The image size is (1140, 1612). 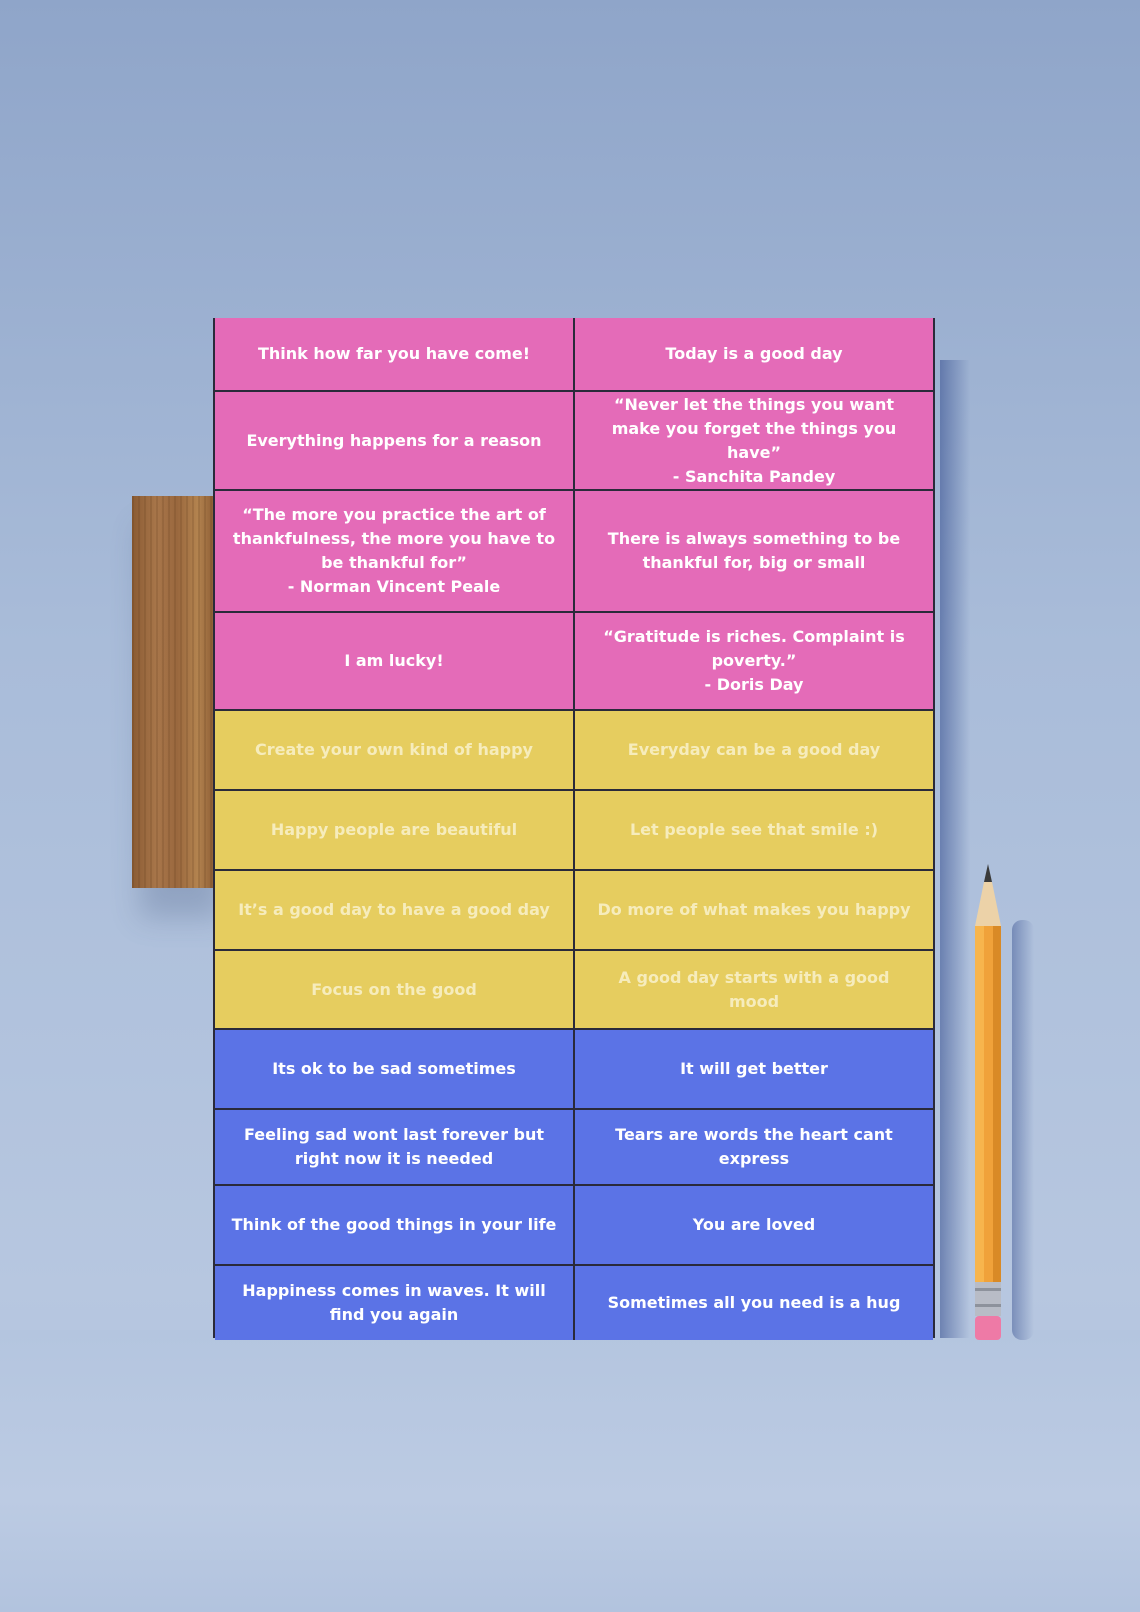 What do you see at coordinates (394, 751) in the screenshot?
I see `affirmation-card: Create your own kind of happy` at bounding box center [394, 751].